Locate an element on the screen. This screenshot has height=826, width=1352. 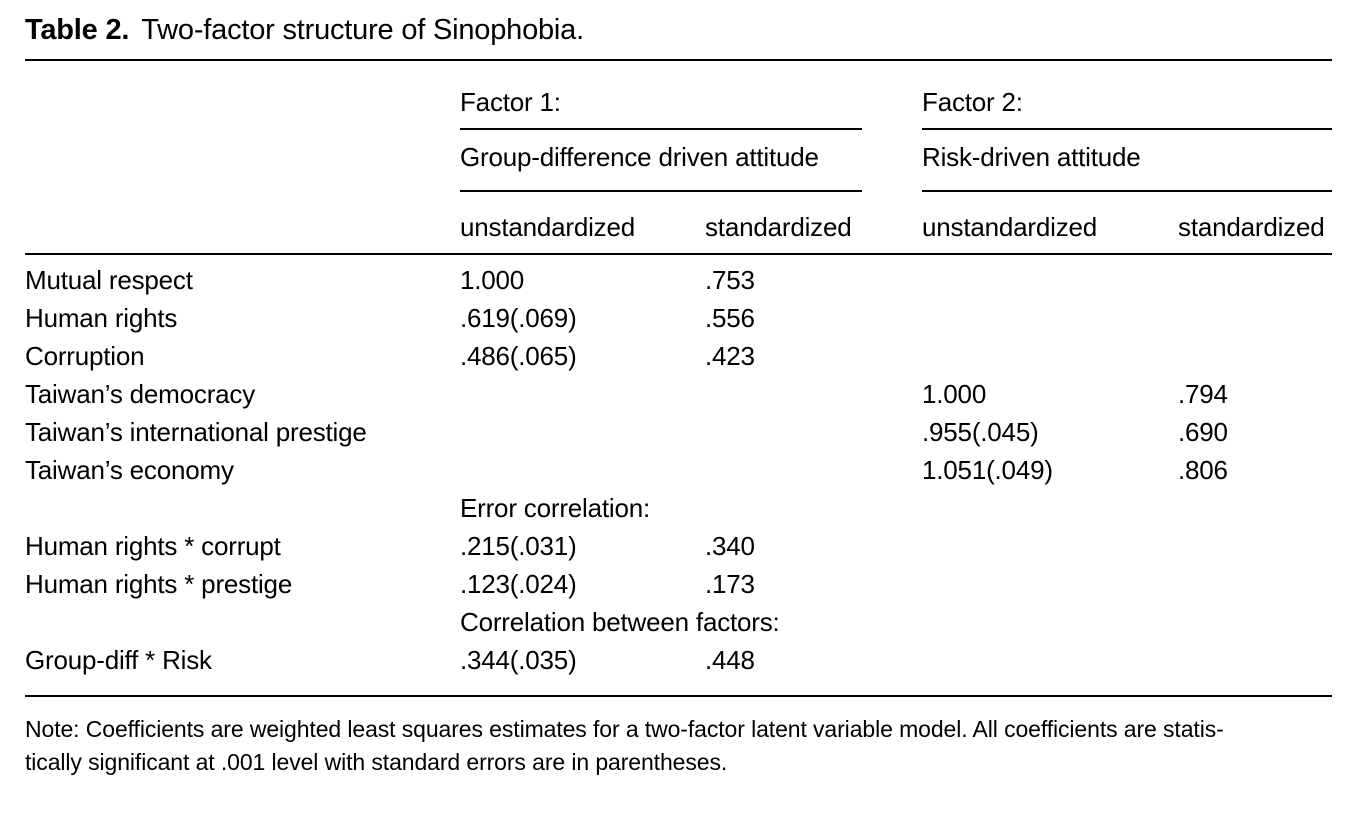
cell-f2-unstandardized: .955(.045) is located at coordinates (980, 432).